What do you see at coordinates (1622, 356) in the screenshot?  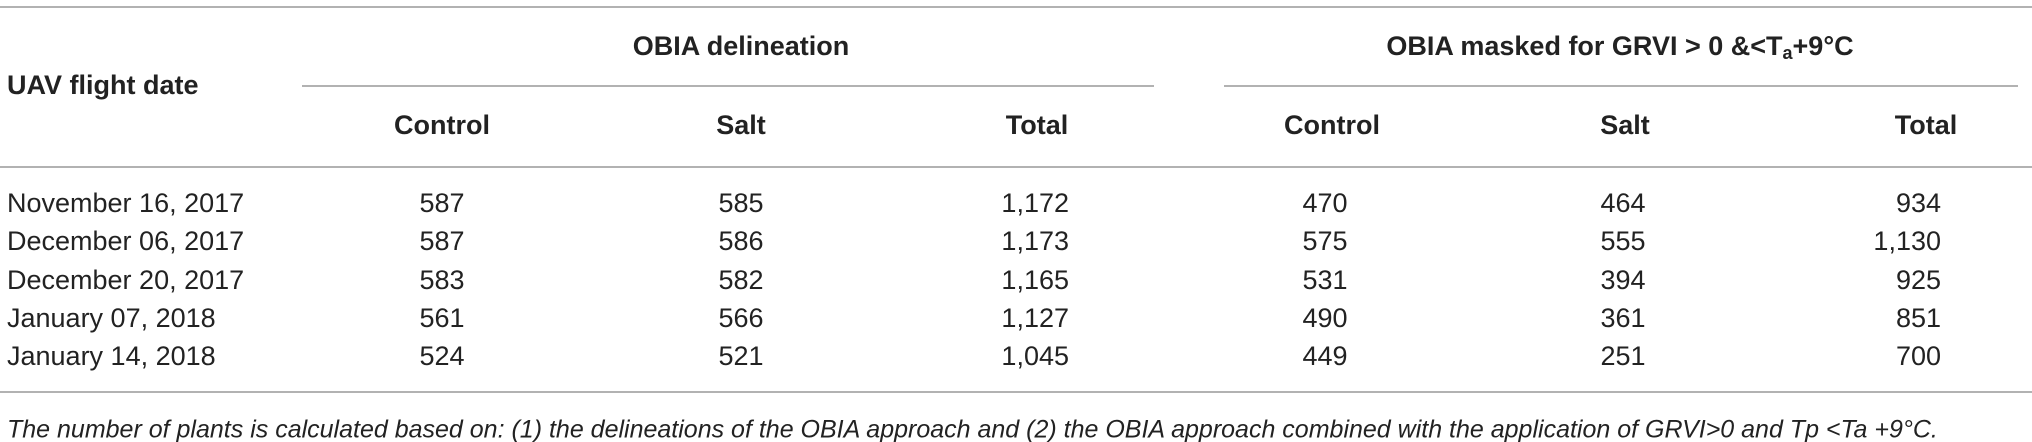 I see `cell: 251` at bounding box center [1622, 356].